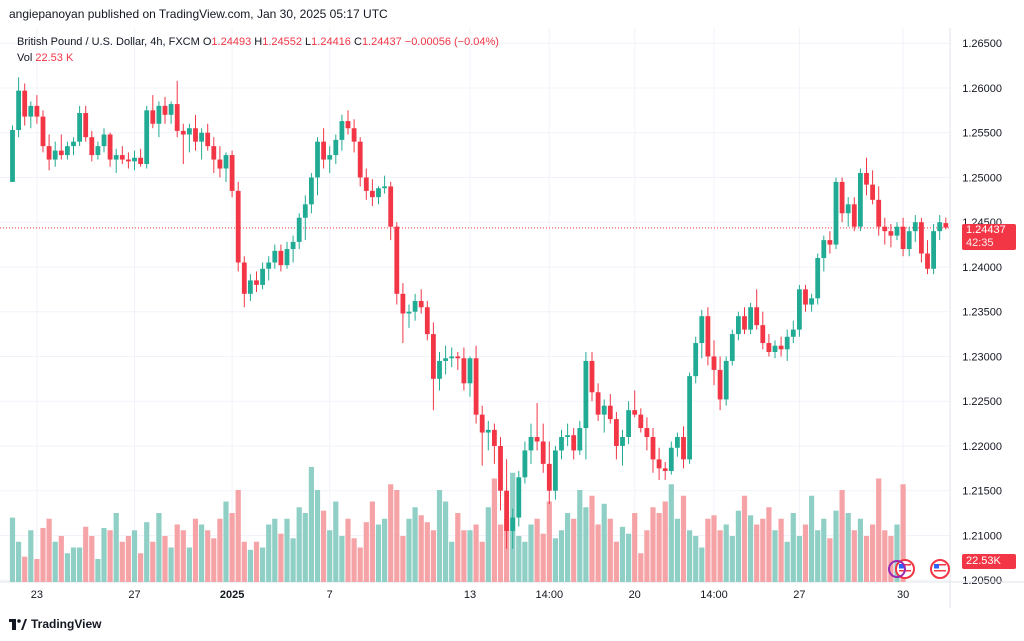  Describe the element at coordinates (983, 561) in the screenshot. I see `volume-tag-value: 22.53K` at that location.